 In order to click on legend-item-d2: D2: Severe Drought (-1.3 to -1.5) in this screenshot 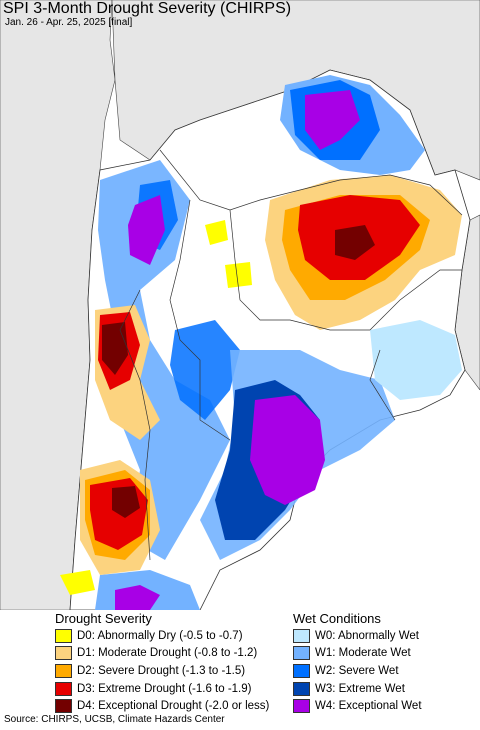, I will do `click(162, 671)`.